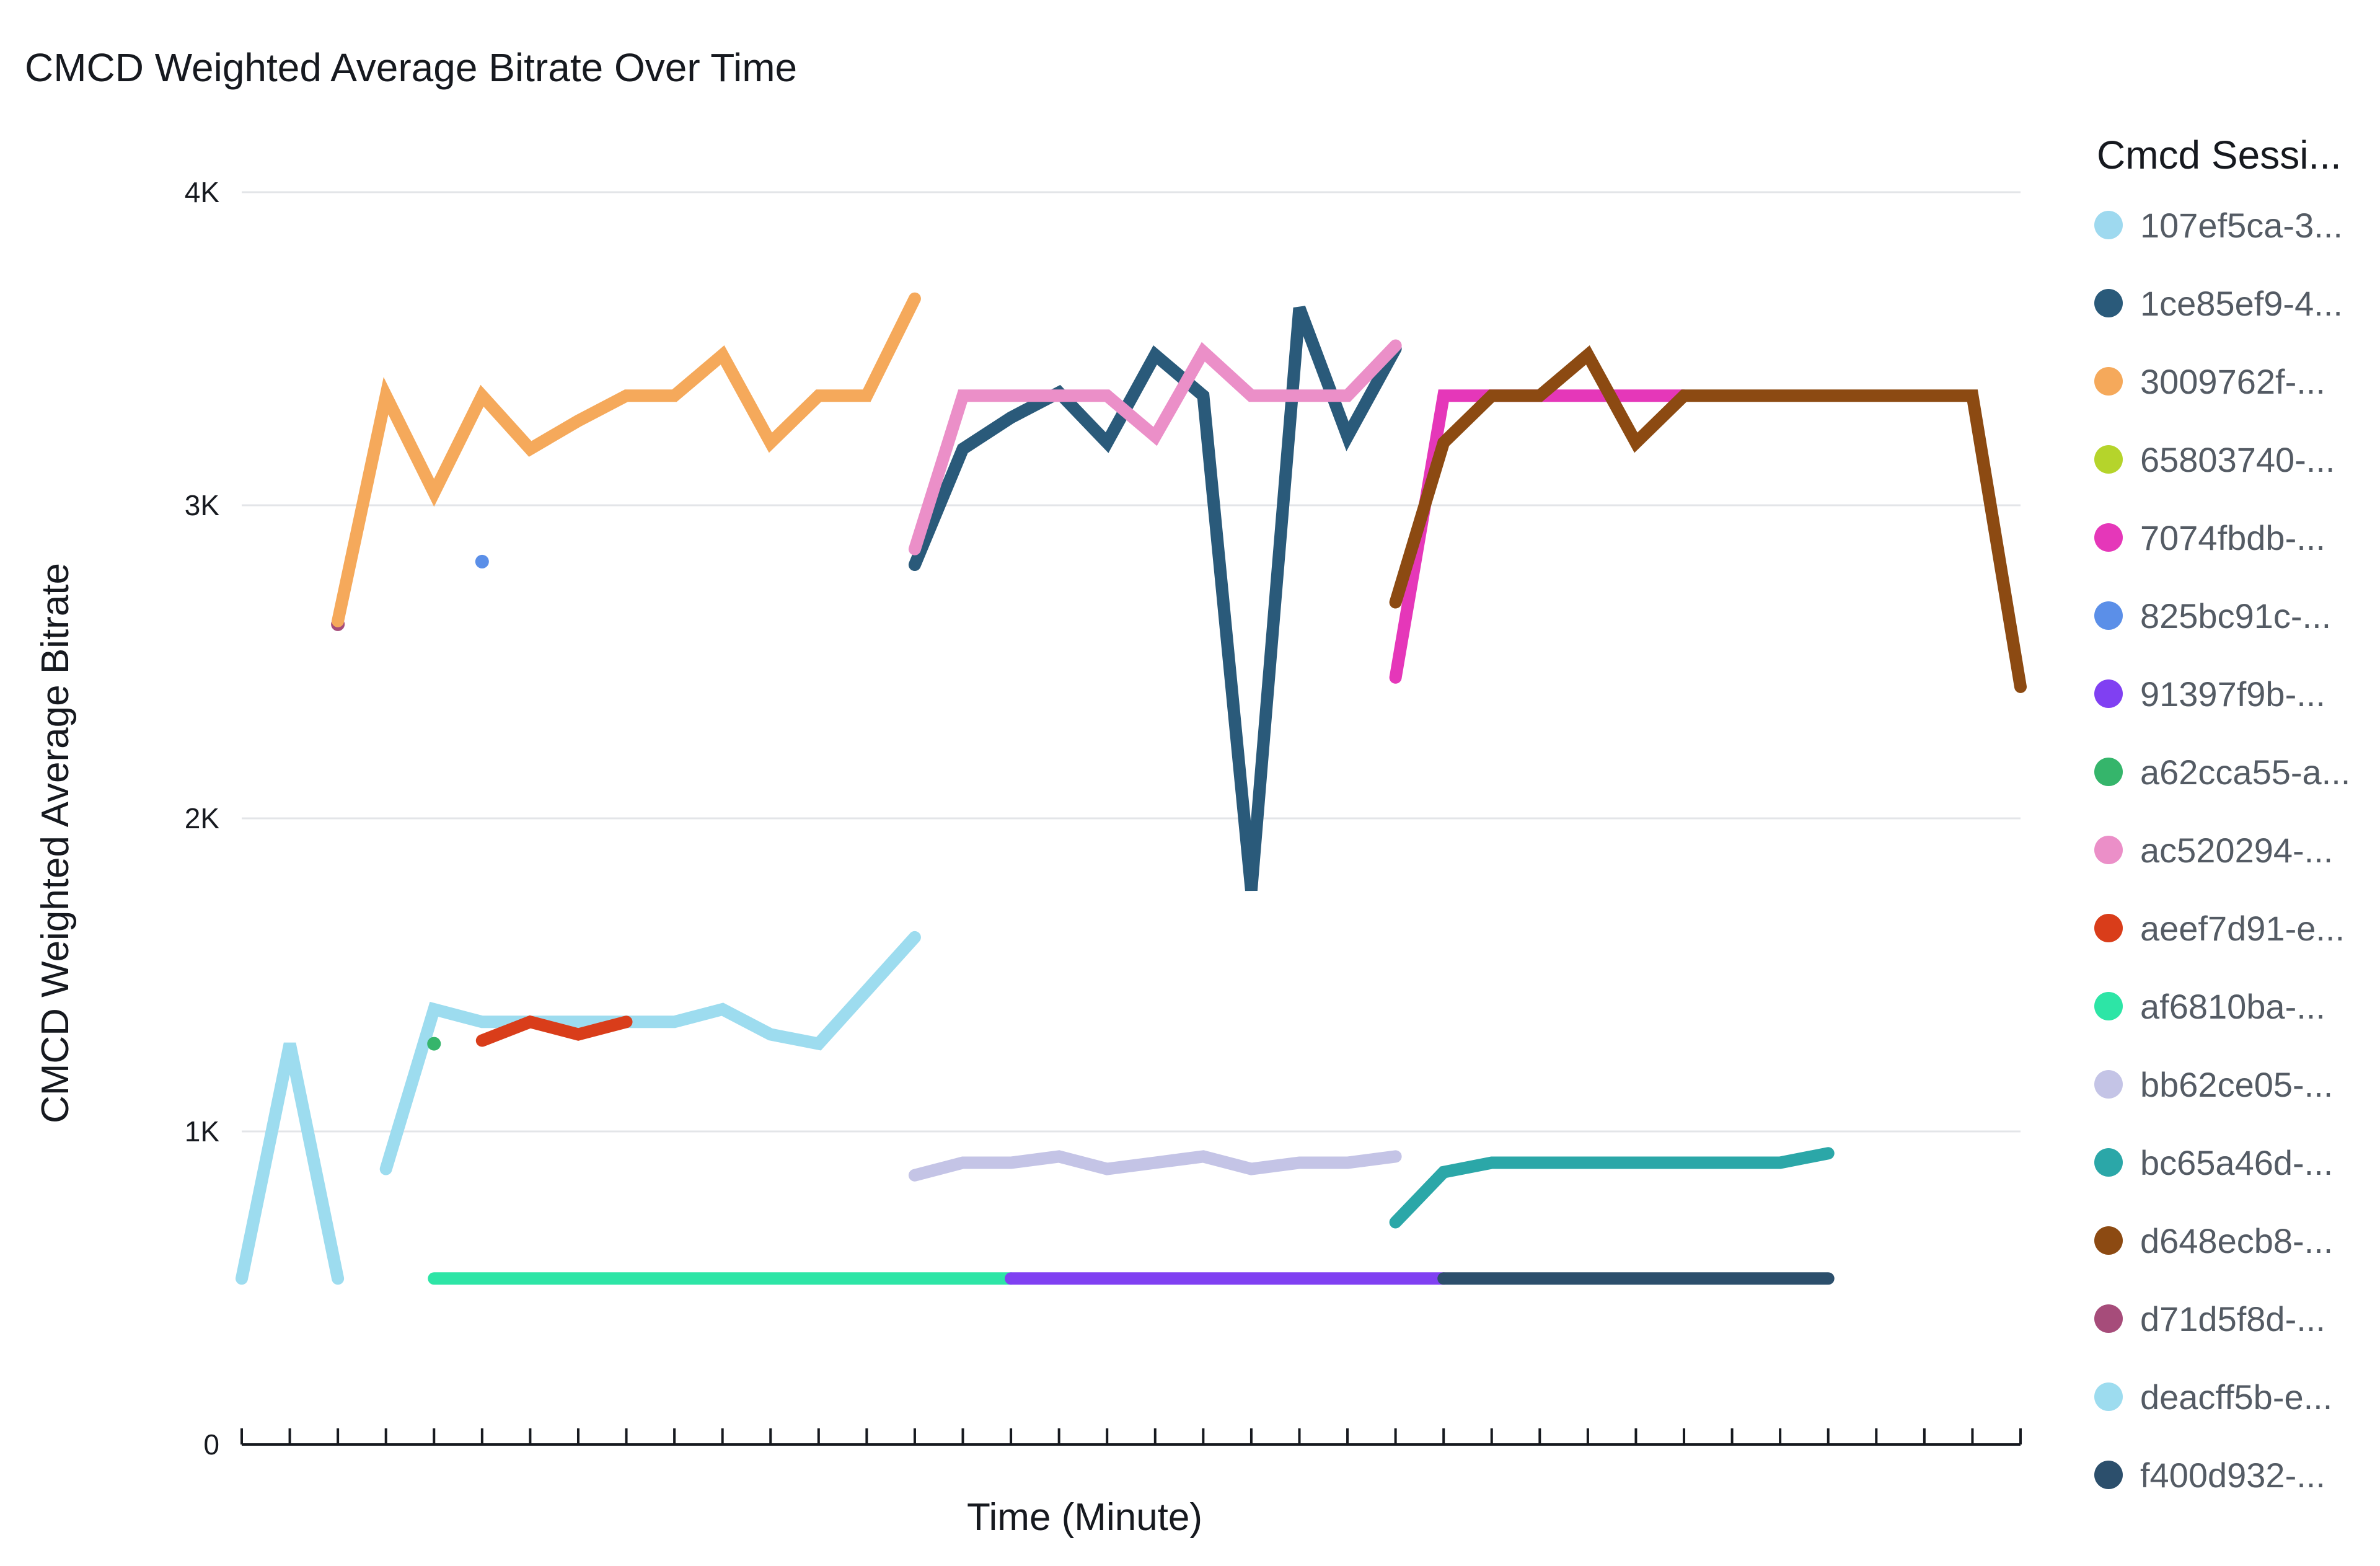  What do you see at coordinates (211, 1444) in the screenshot?
I see `y-tick-label: 0` at bounding box center [211, 1444].